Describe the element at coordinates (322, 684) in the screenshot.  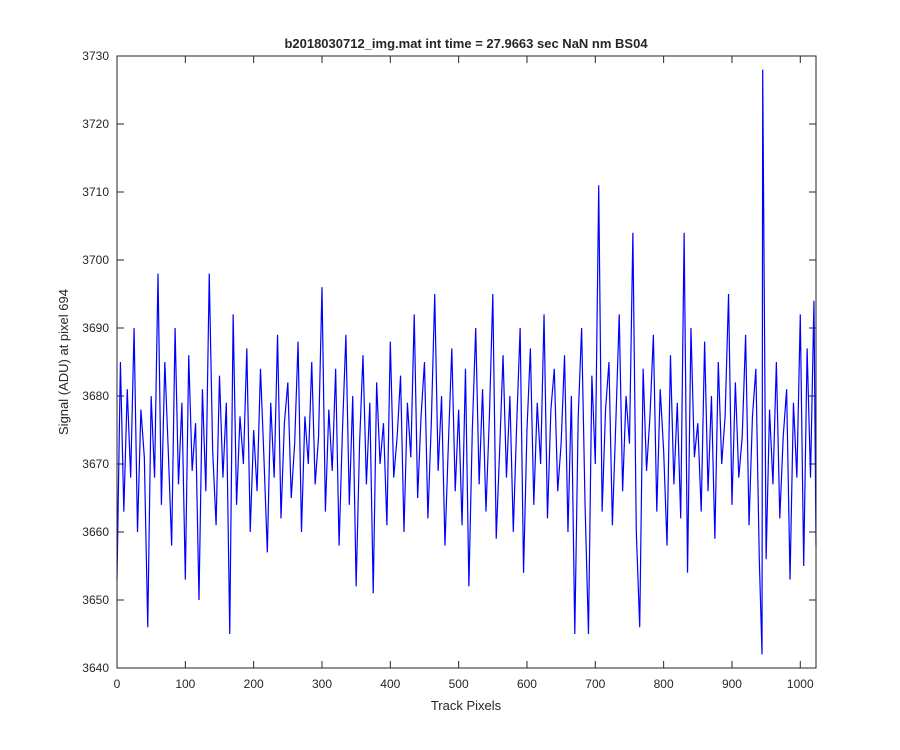
I see `x-tick-label: 300` at that location.